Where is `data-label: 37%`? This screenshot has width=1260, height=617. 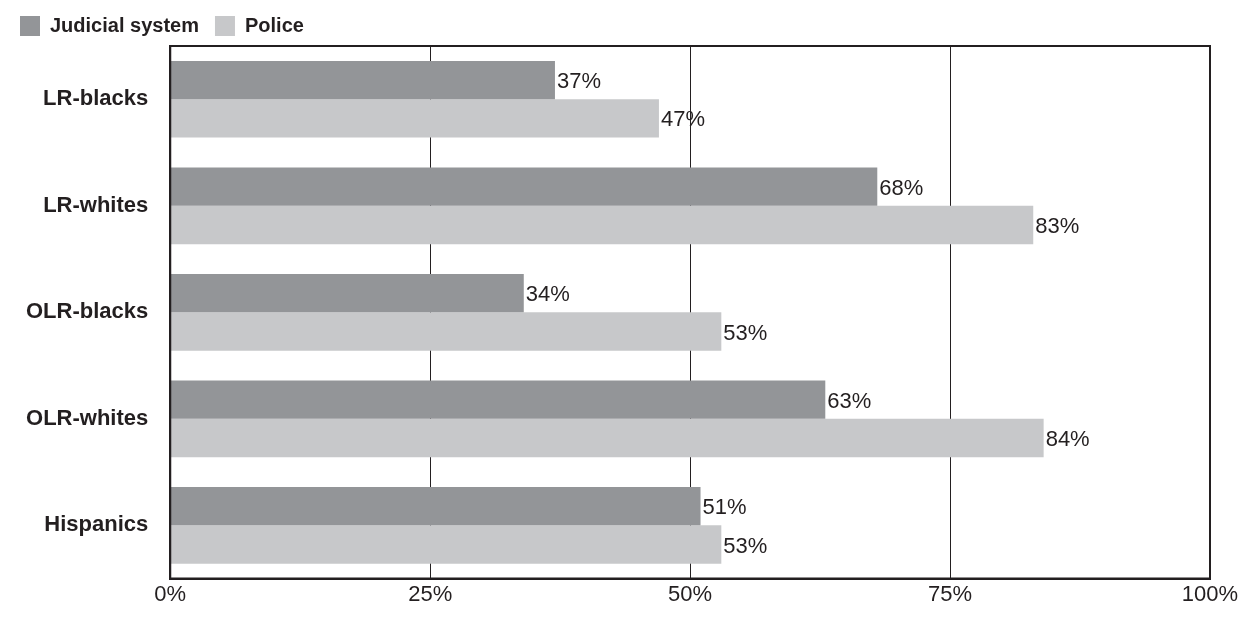
data-label: 37% is located at coordinates (579, 81).